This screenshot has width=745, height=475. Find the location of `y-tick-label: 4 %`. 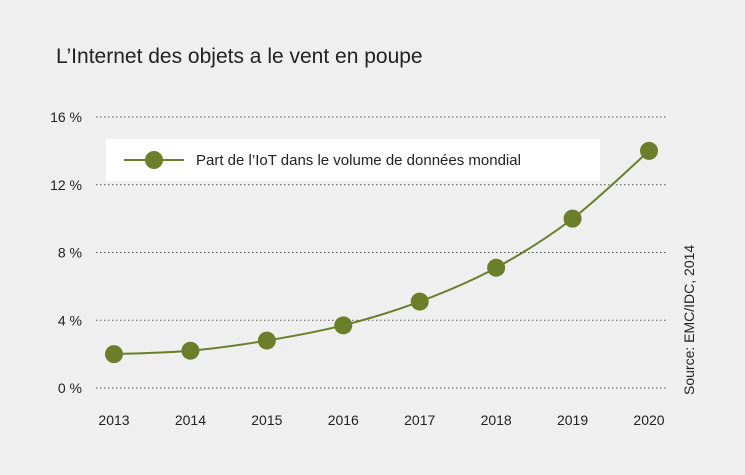

y-tick-label: 4 % is located at coordinates (70, 320).